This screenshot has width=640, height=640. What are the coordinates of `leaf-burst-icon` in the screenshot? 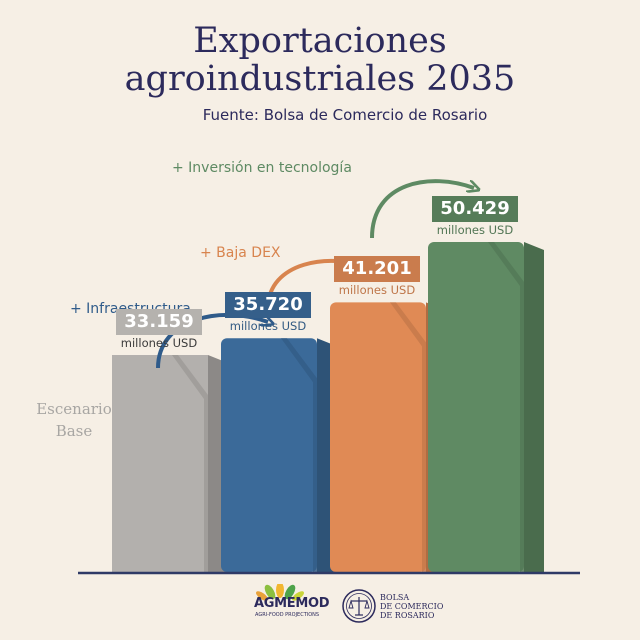 It's located at (280, 592).